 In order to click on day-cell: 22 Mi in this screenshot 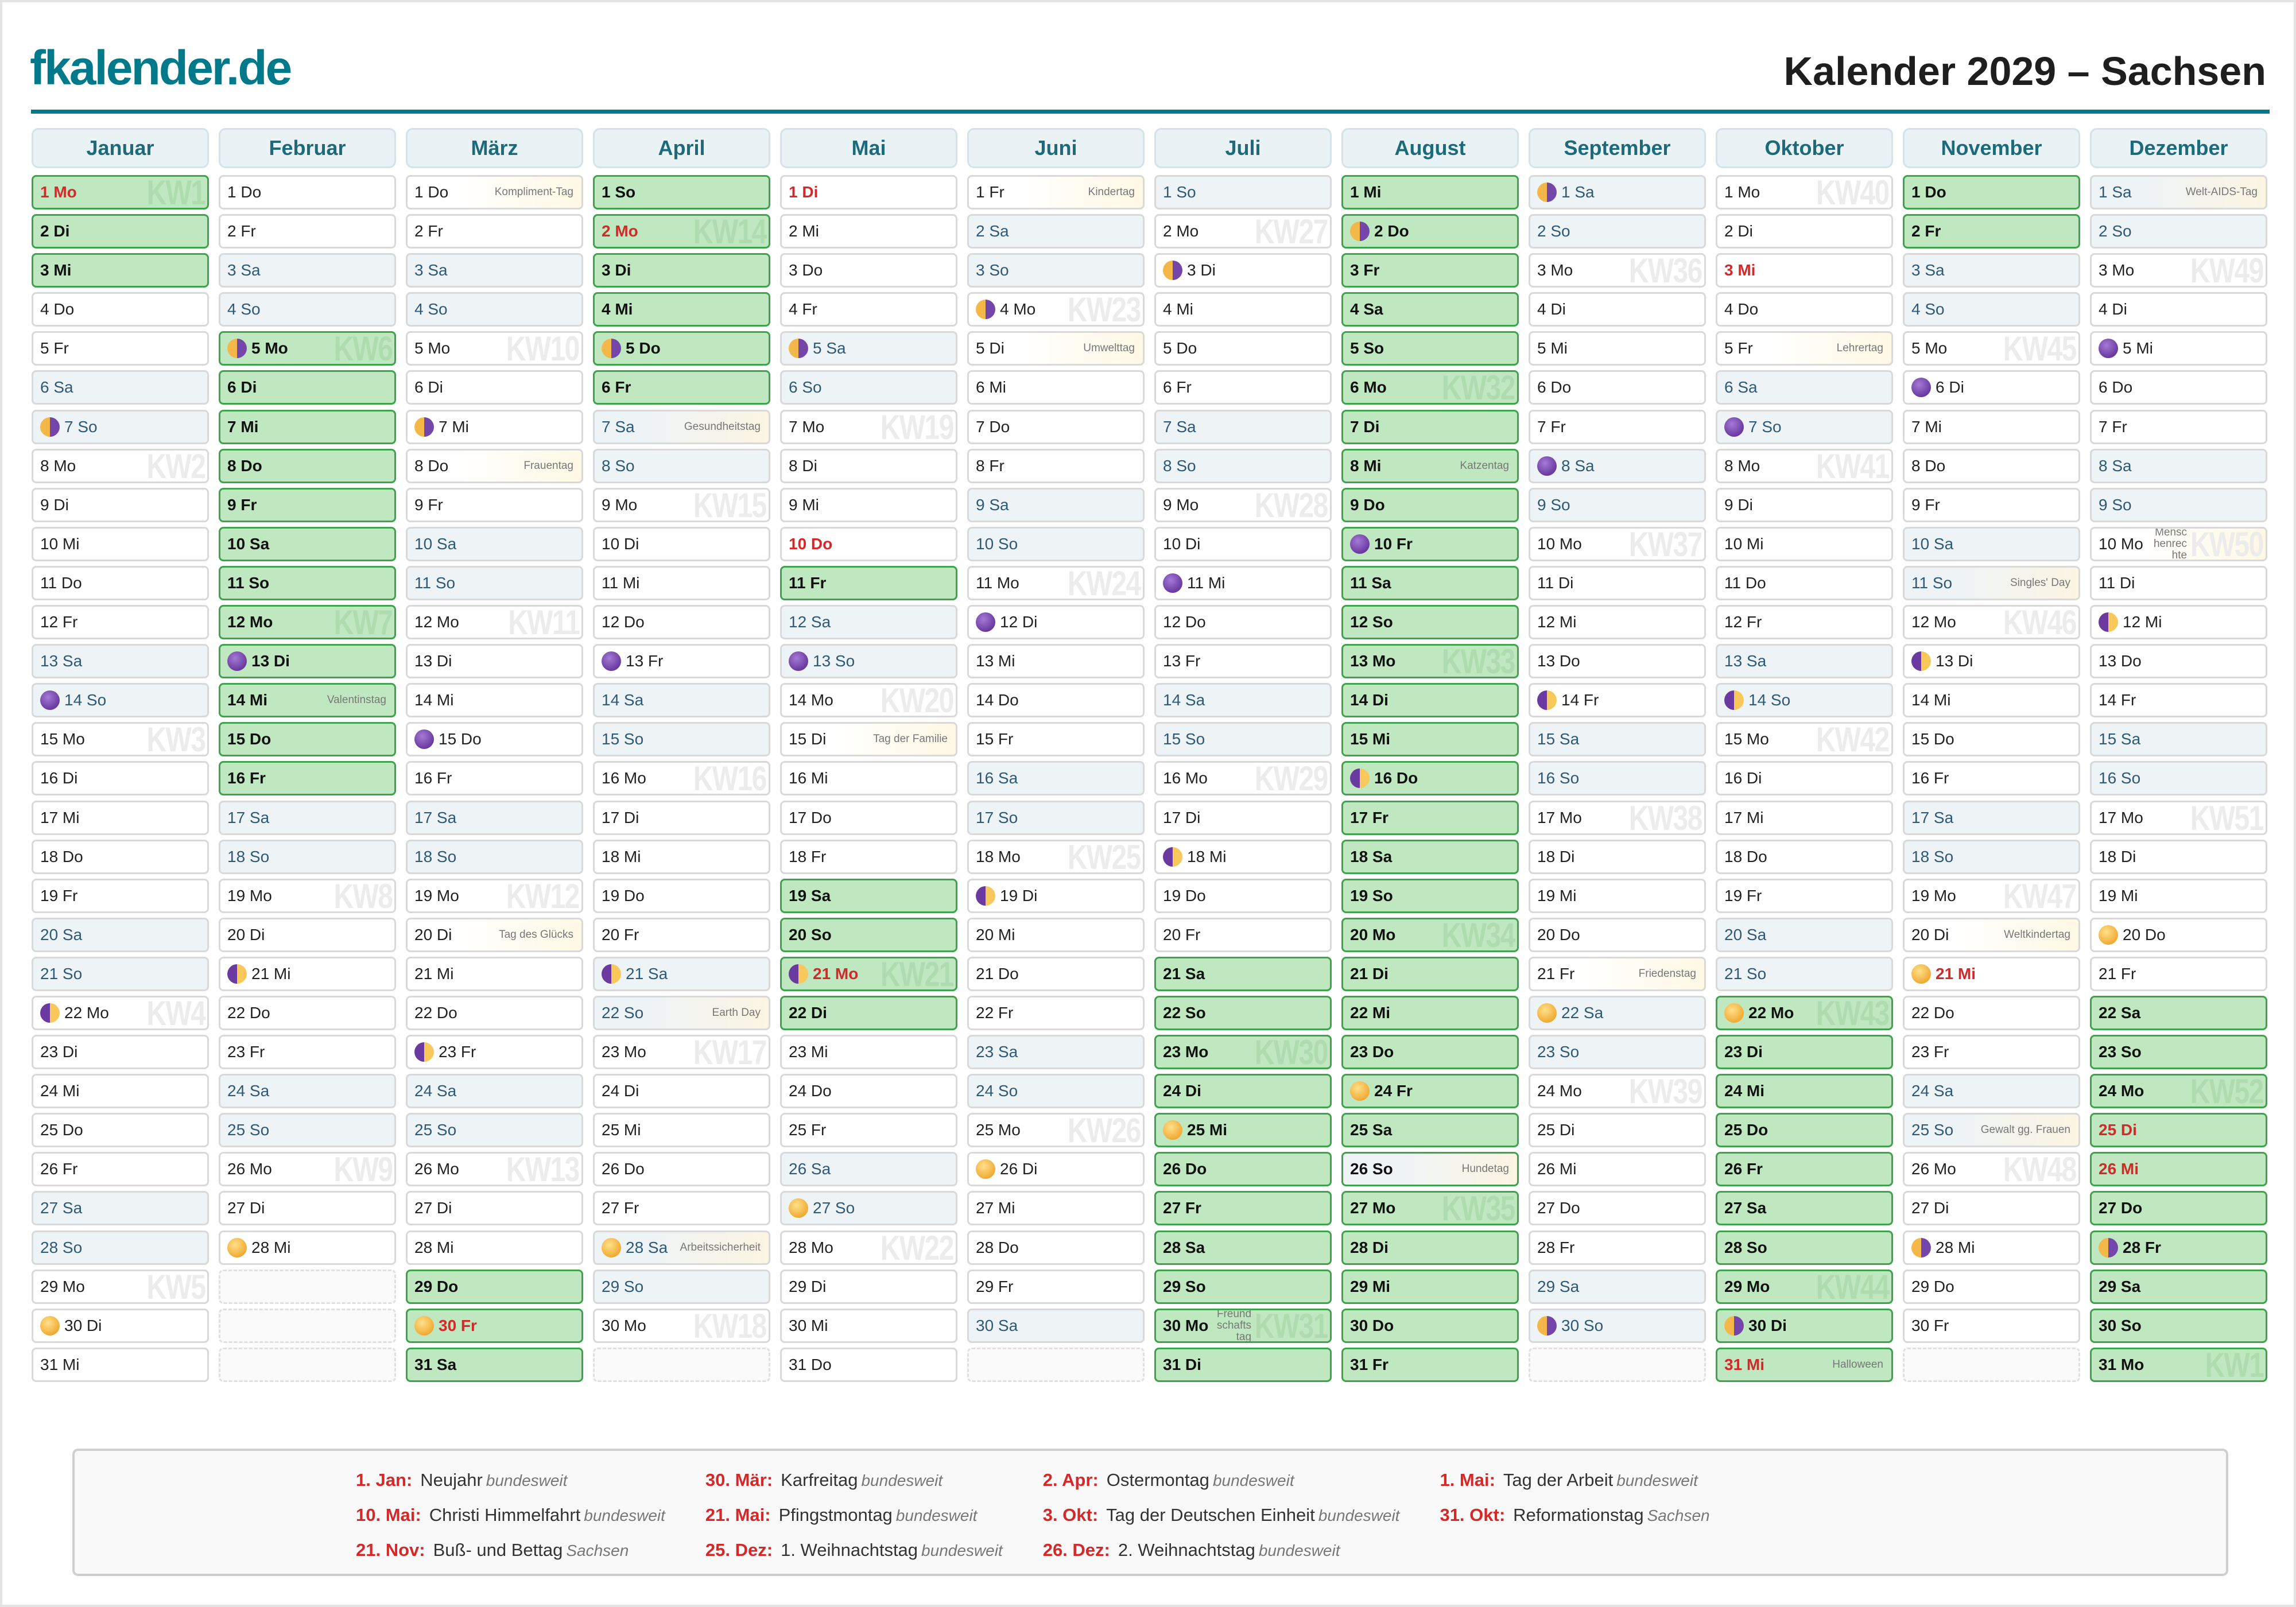, I will do `click(1430, 1012)`.